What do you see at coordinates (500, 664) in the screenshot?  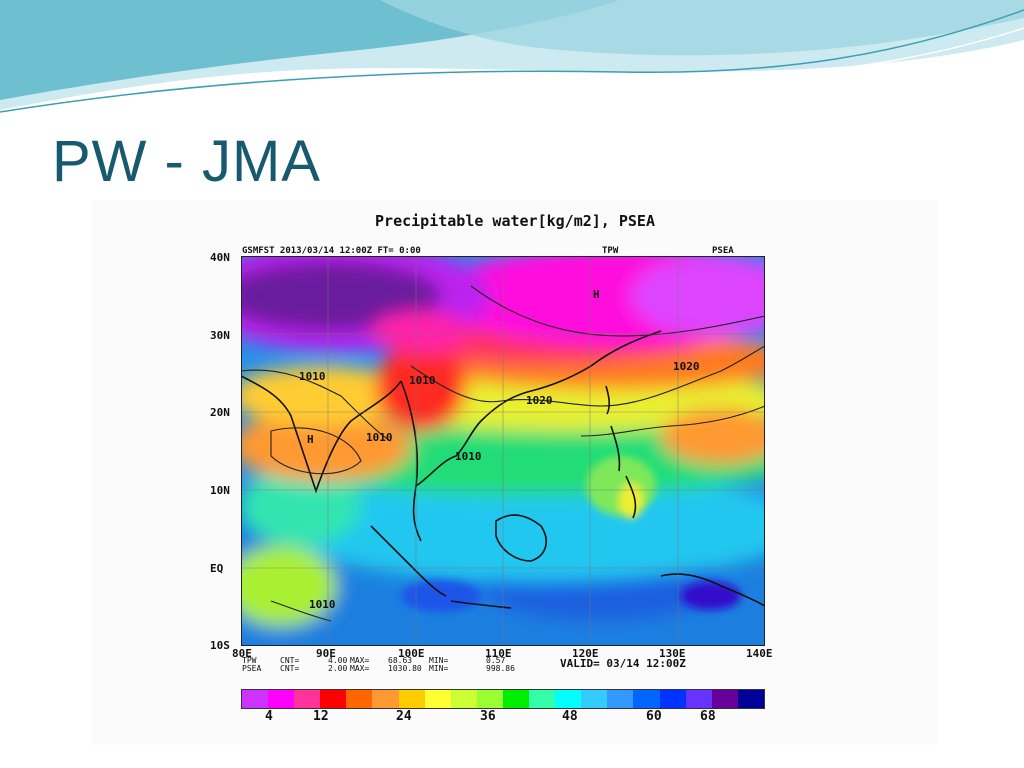 I see `stats-min-values: 0.57 998.86` at bounding box center [500, 664].